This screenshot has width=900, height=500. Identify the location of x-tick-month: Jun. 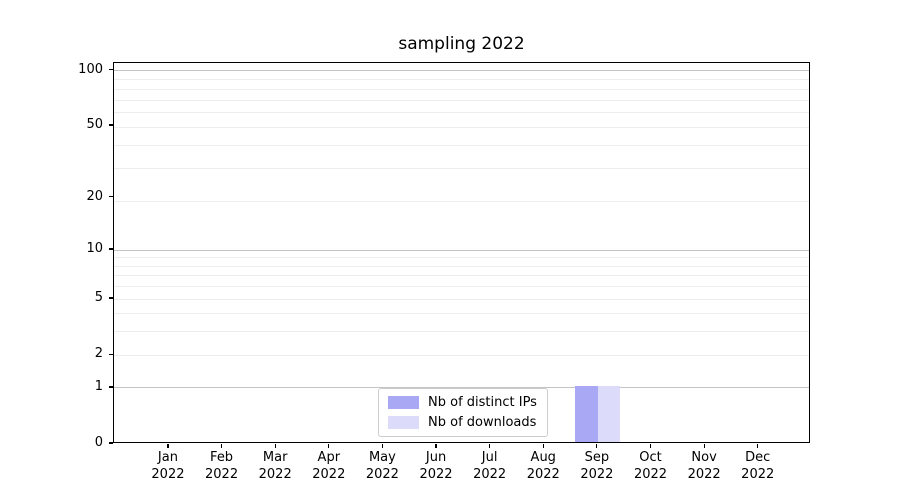
(436, 457).